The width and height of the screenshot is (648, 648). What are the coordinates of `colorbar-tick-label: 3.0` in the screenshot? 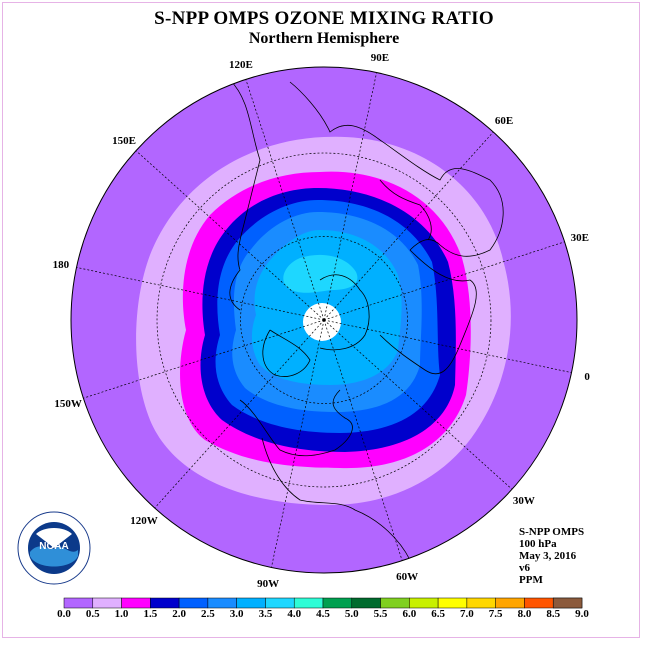 It's located at (236, 614).